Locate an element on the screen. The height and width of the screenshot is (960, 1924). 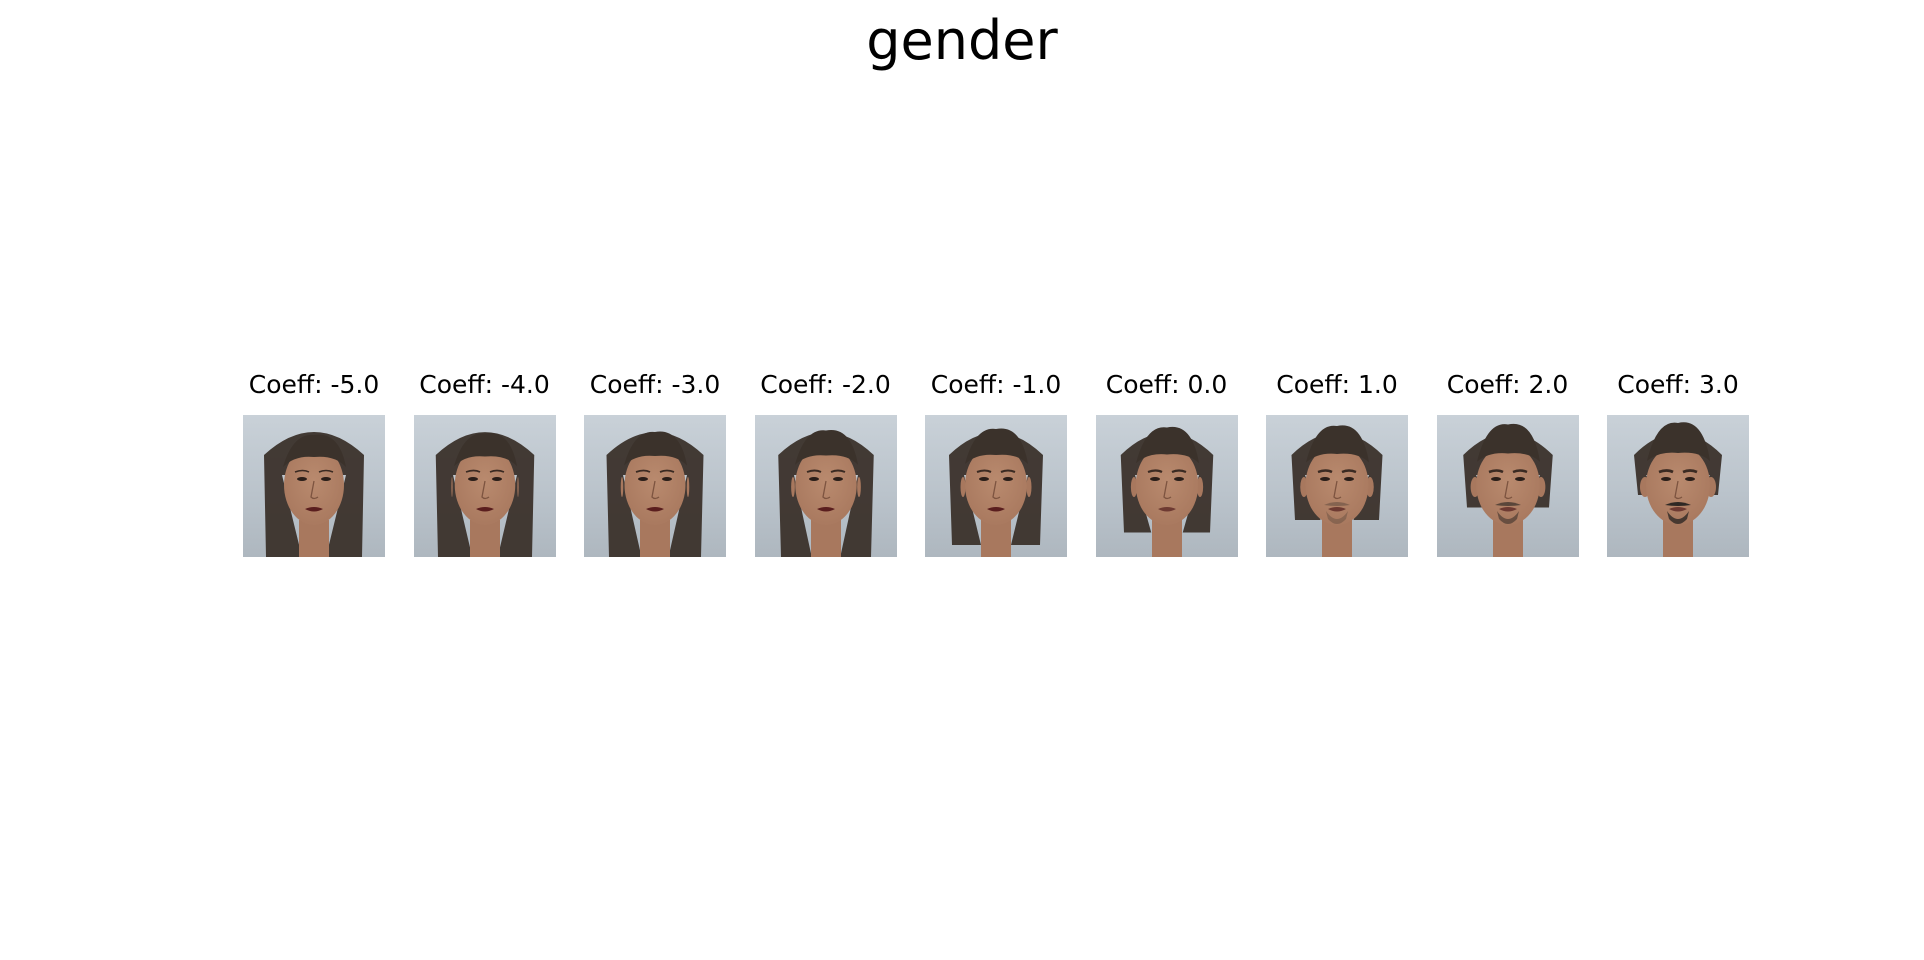
coeff-caption: Coeff: 1.0 is located at coordinates (1337, 384).